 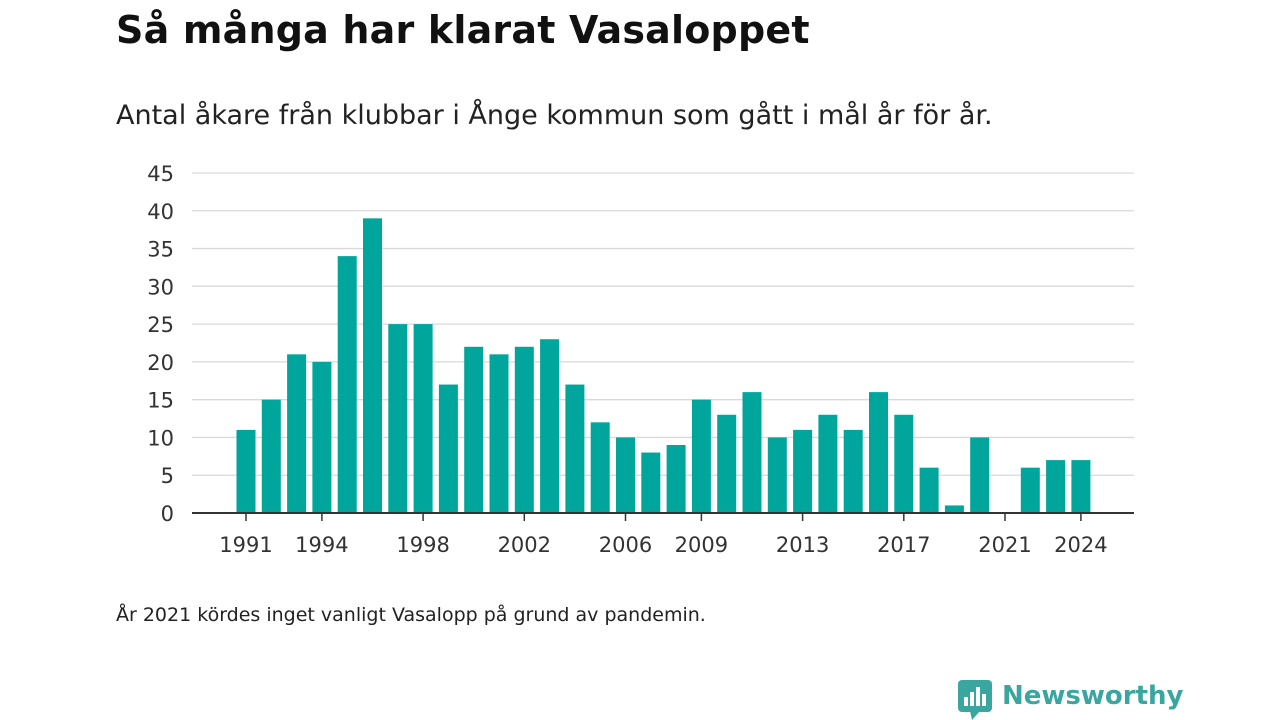 What do you see at coordinates (1080, 545) in the screenshot?
I see `x-tick-label: 2024` at bounding box center [1080, 545].